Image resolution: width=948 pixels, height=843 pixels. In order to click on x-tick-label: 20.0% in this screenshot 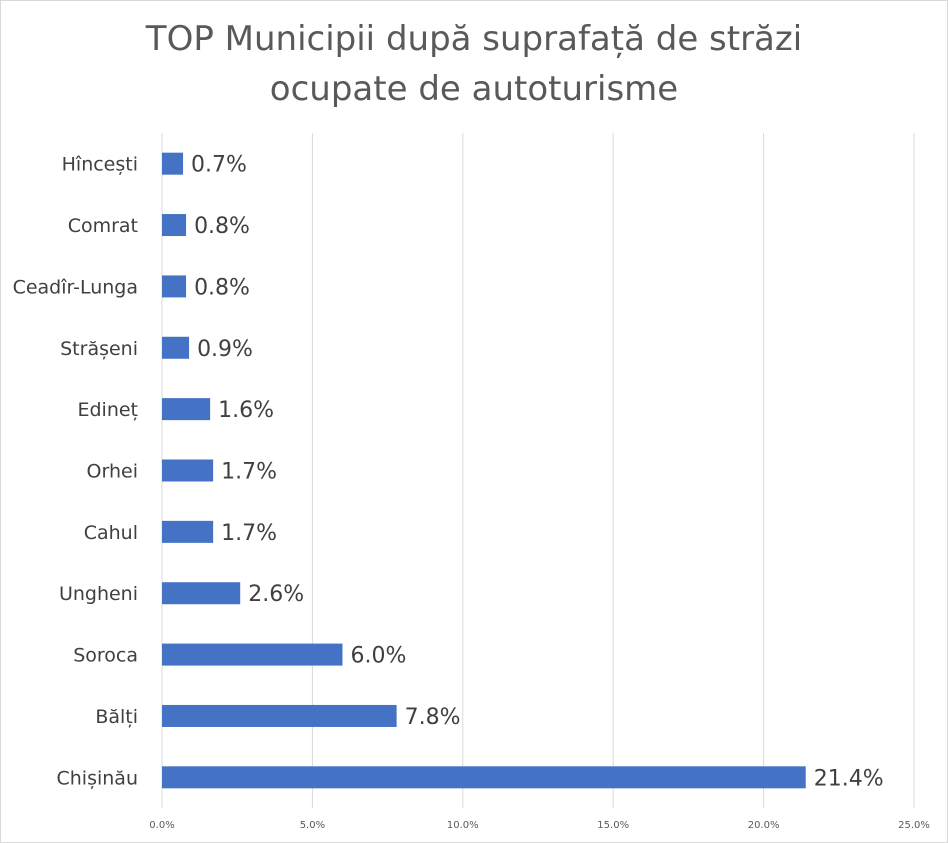, I will do `click(764, 825)`.